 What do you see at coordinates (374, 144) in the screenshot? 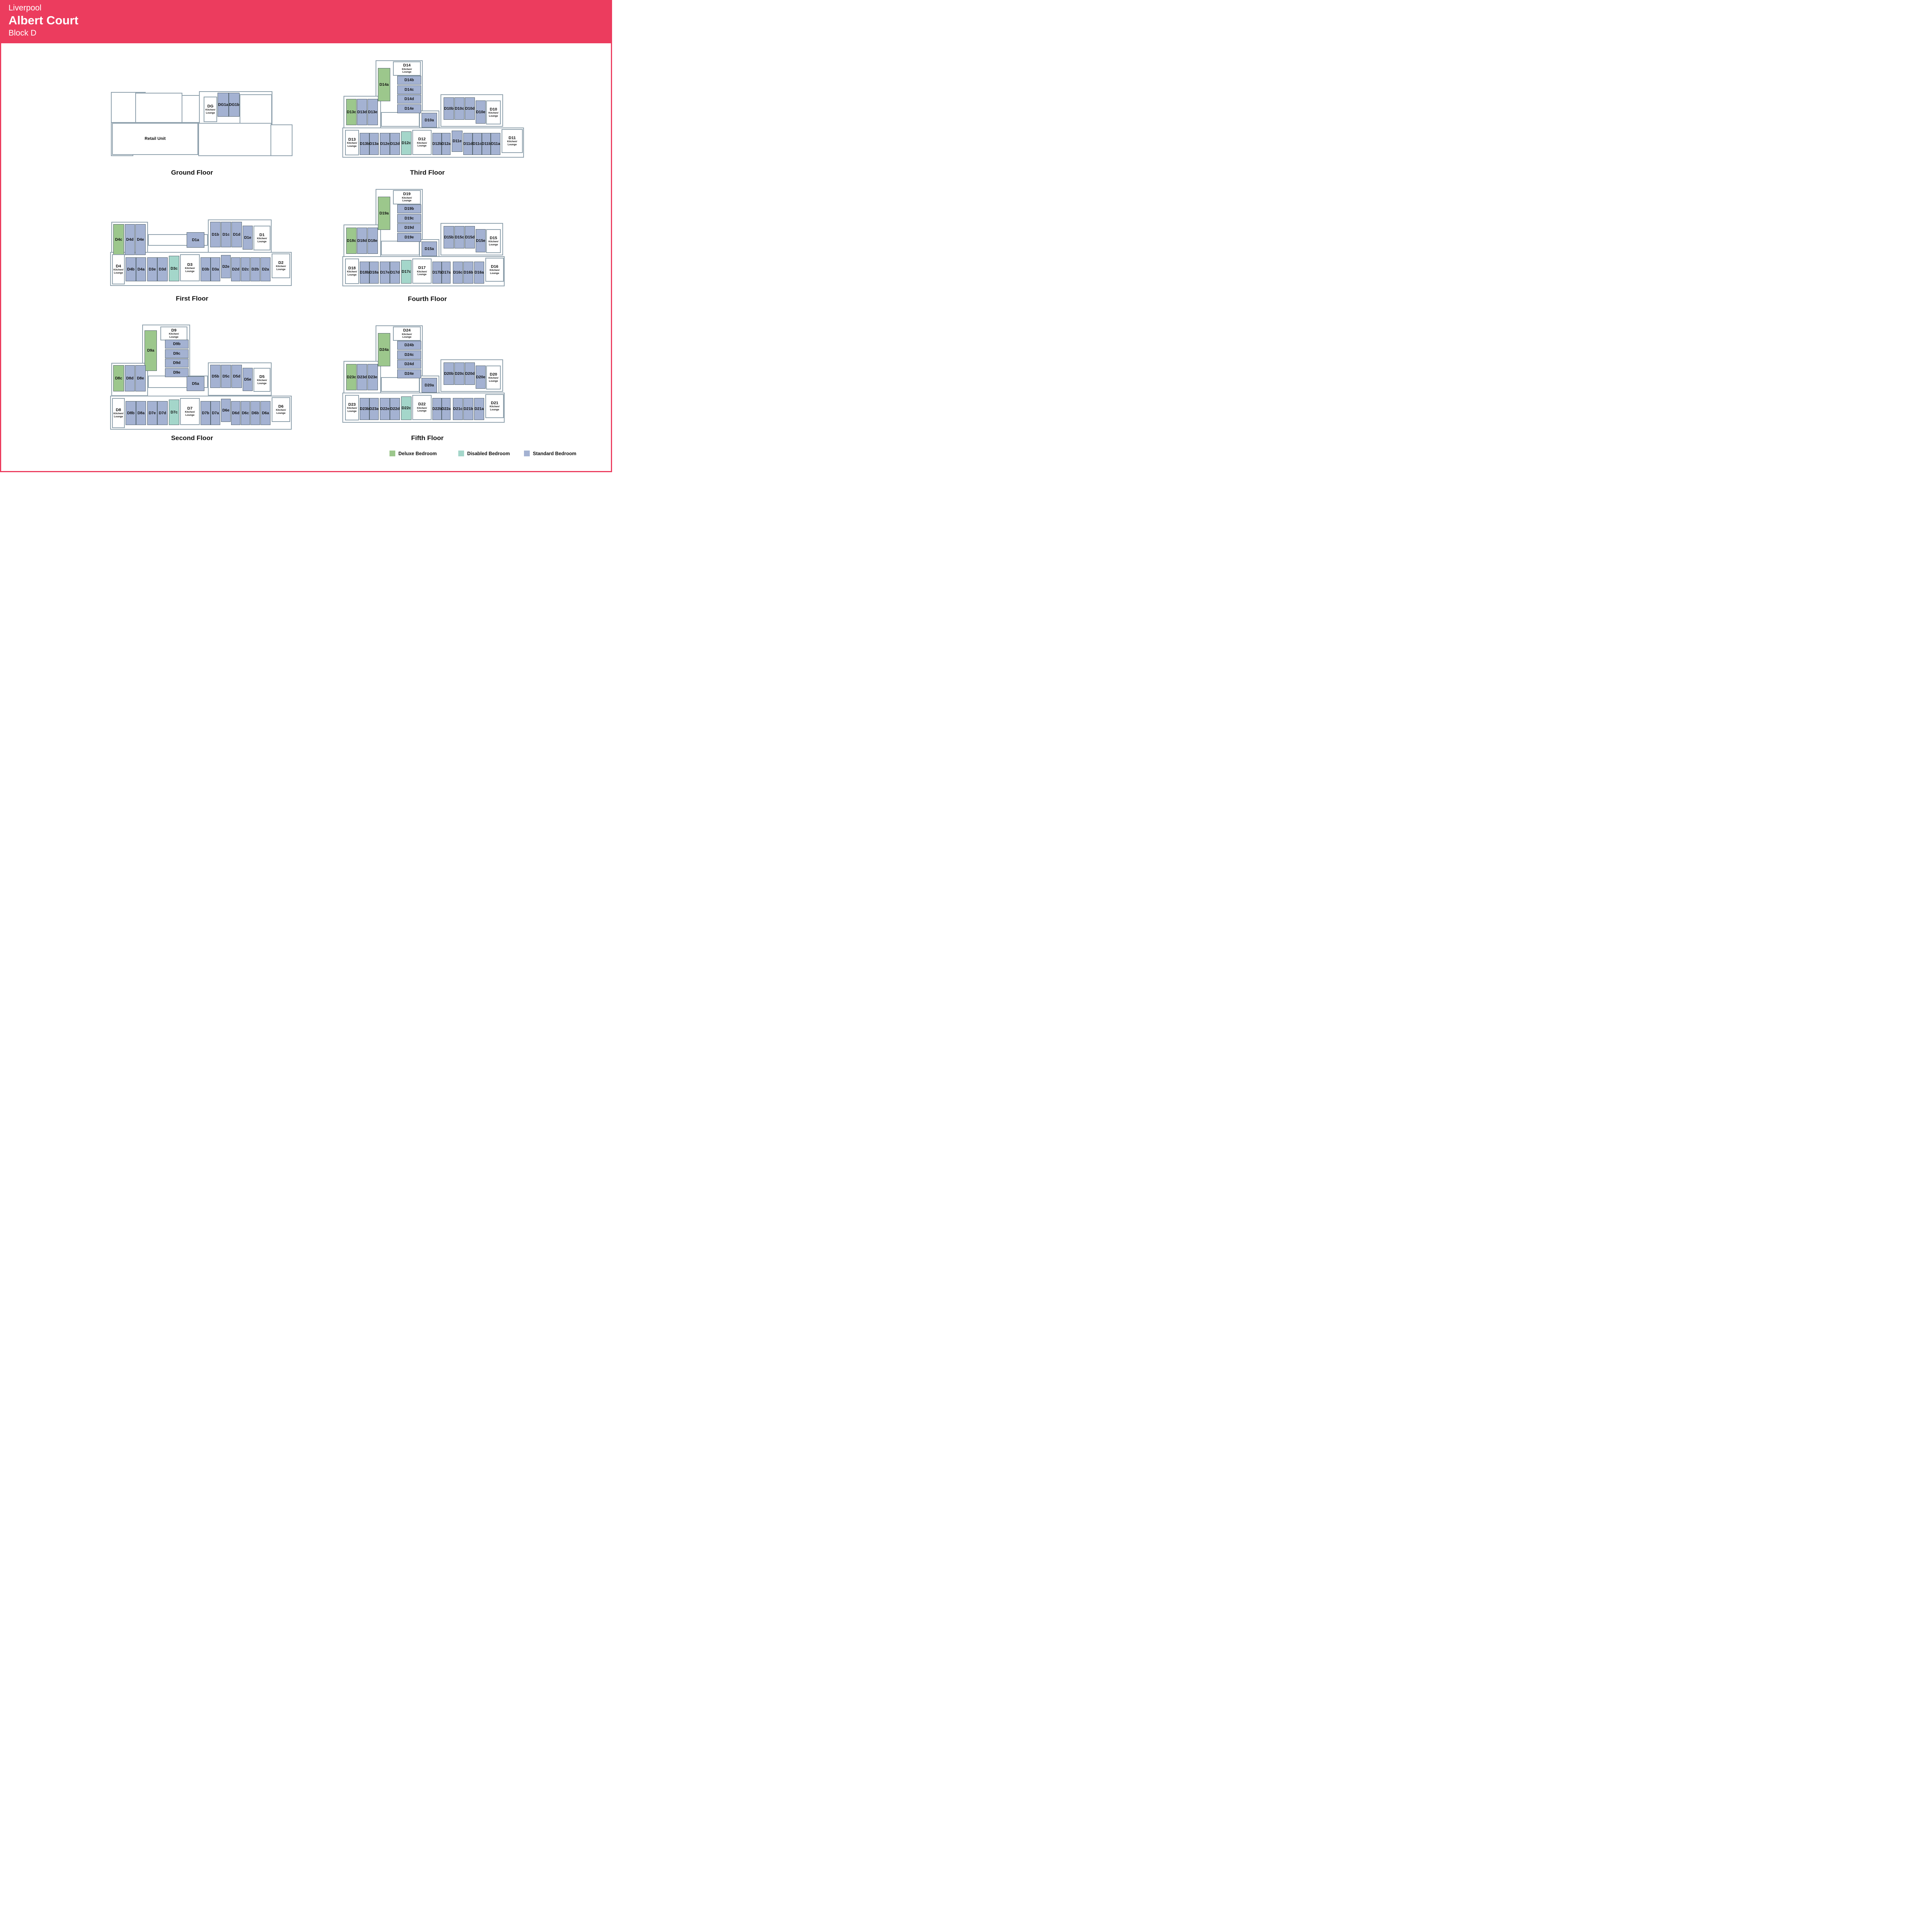
I see `room-d13a: D13a` at bounding box center [374, 144].